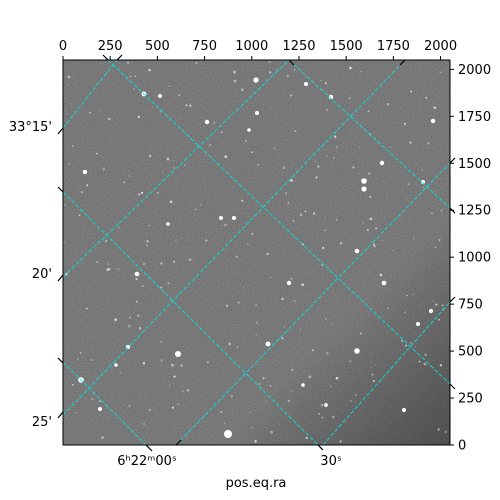  Describe the element at coordinates (105, 403) in the screenshot. I see `grid-line` at that location.